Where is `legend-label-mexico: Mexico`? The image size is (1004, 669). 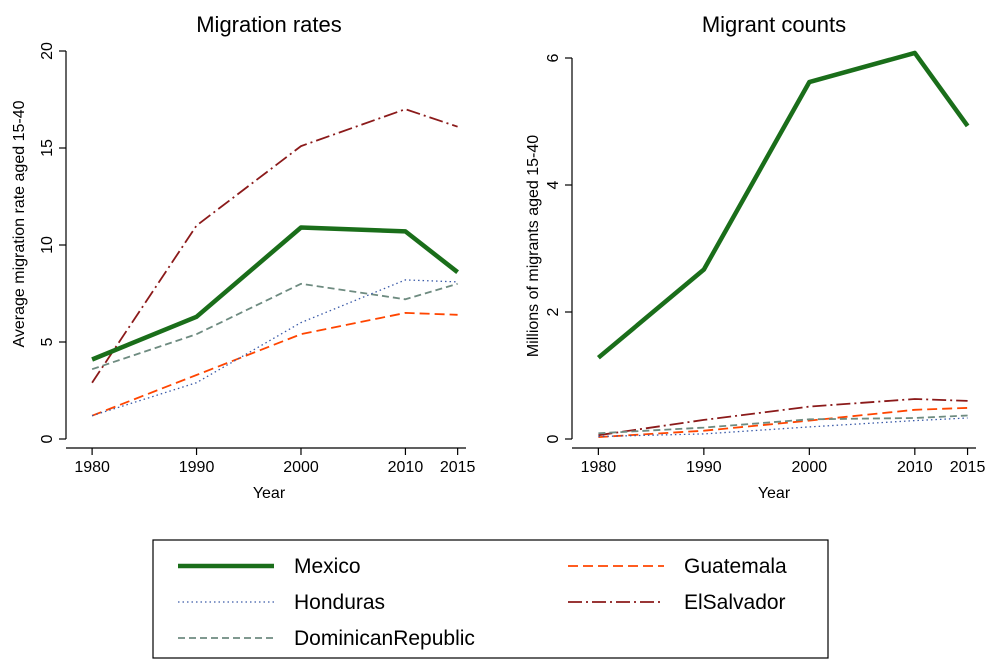 legend-label-mexico: Mexico is located at coordinates (327, 566).